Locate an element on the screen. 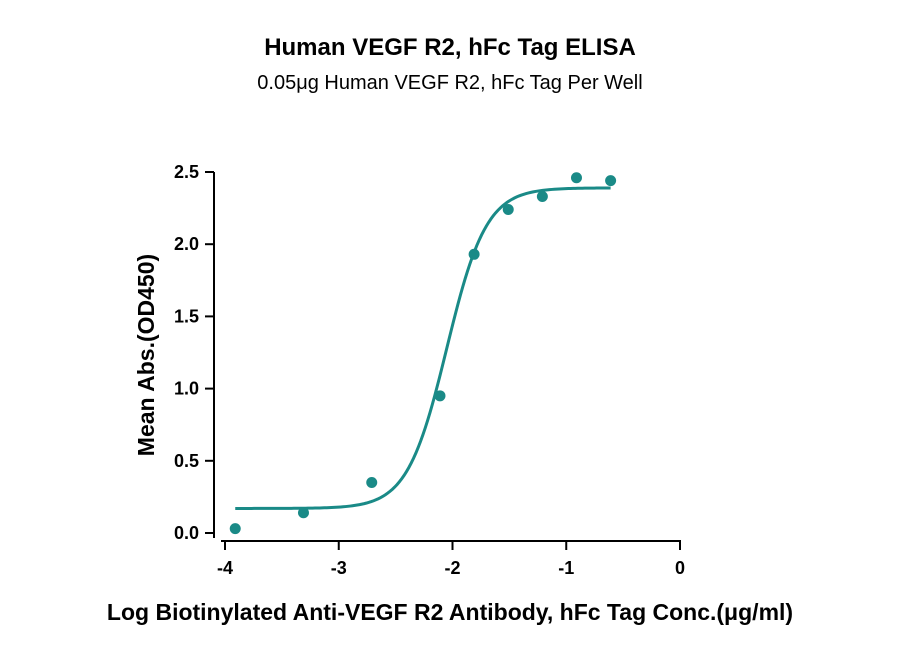 This screenshot has width=900, height=652. x-tick-label: -4 is located at coordinates (225, 568).